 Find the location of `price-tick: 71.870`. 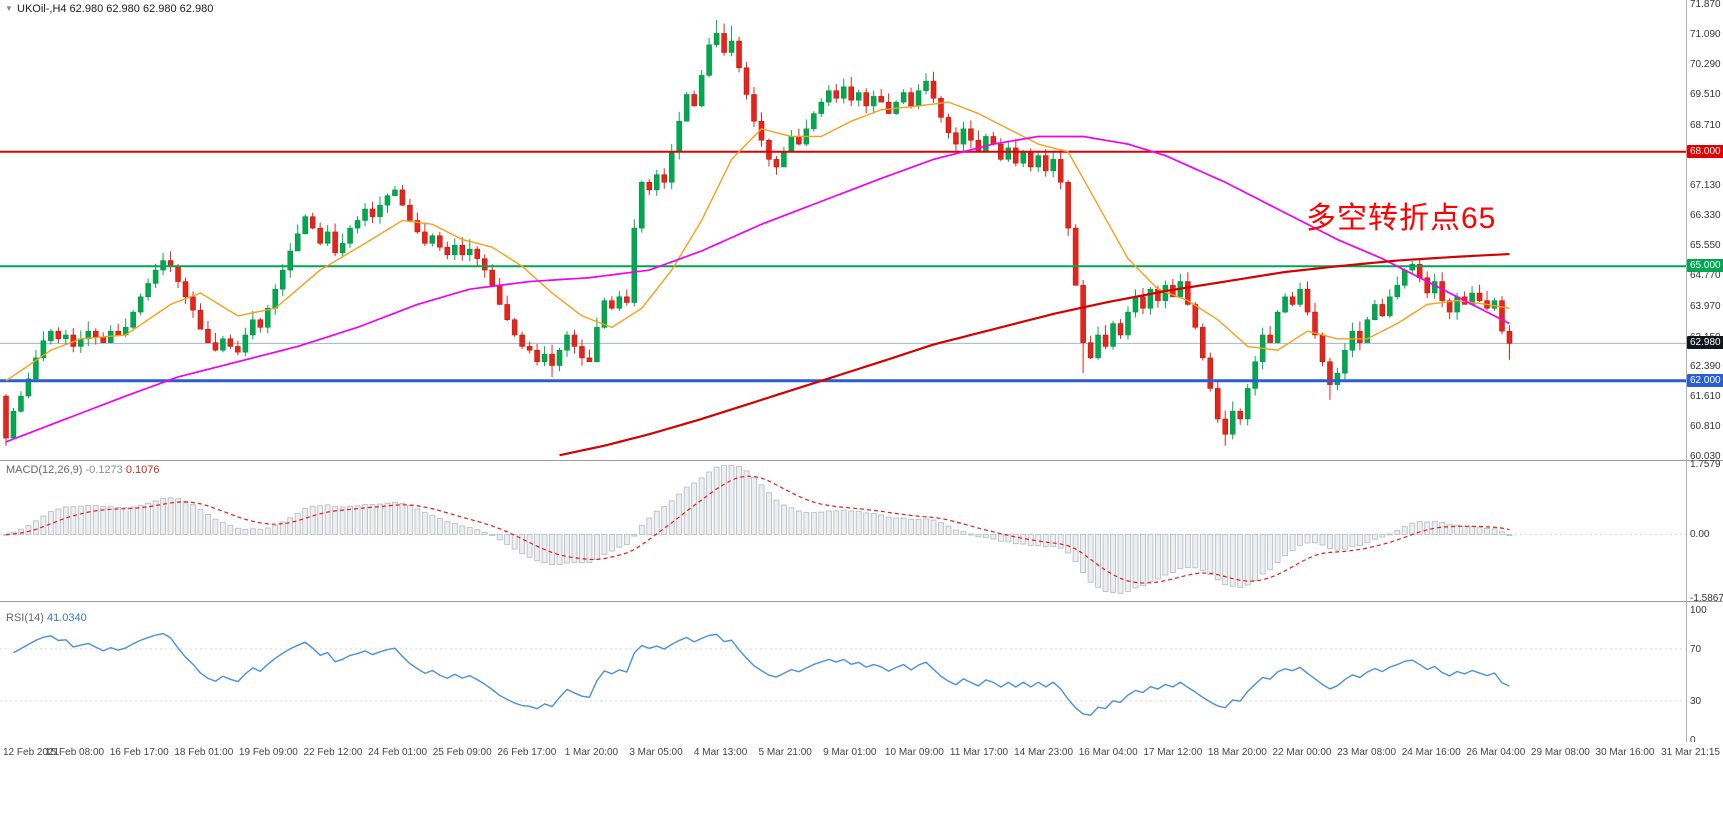

price-tick: 71.870 is located at coordinates (1705, 5).